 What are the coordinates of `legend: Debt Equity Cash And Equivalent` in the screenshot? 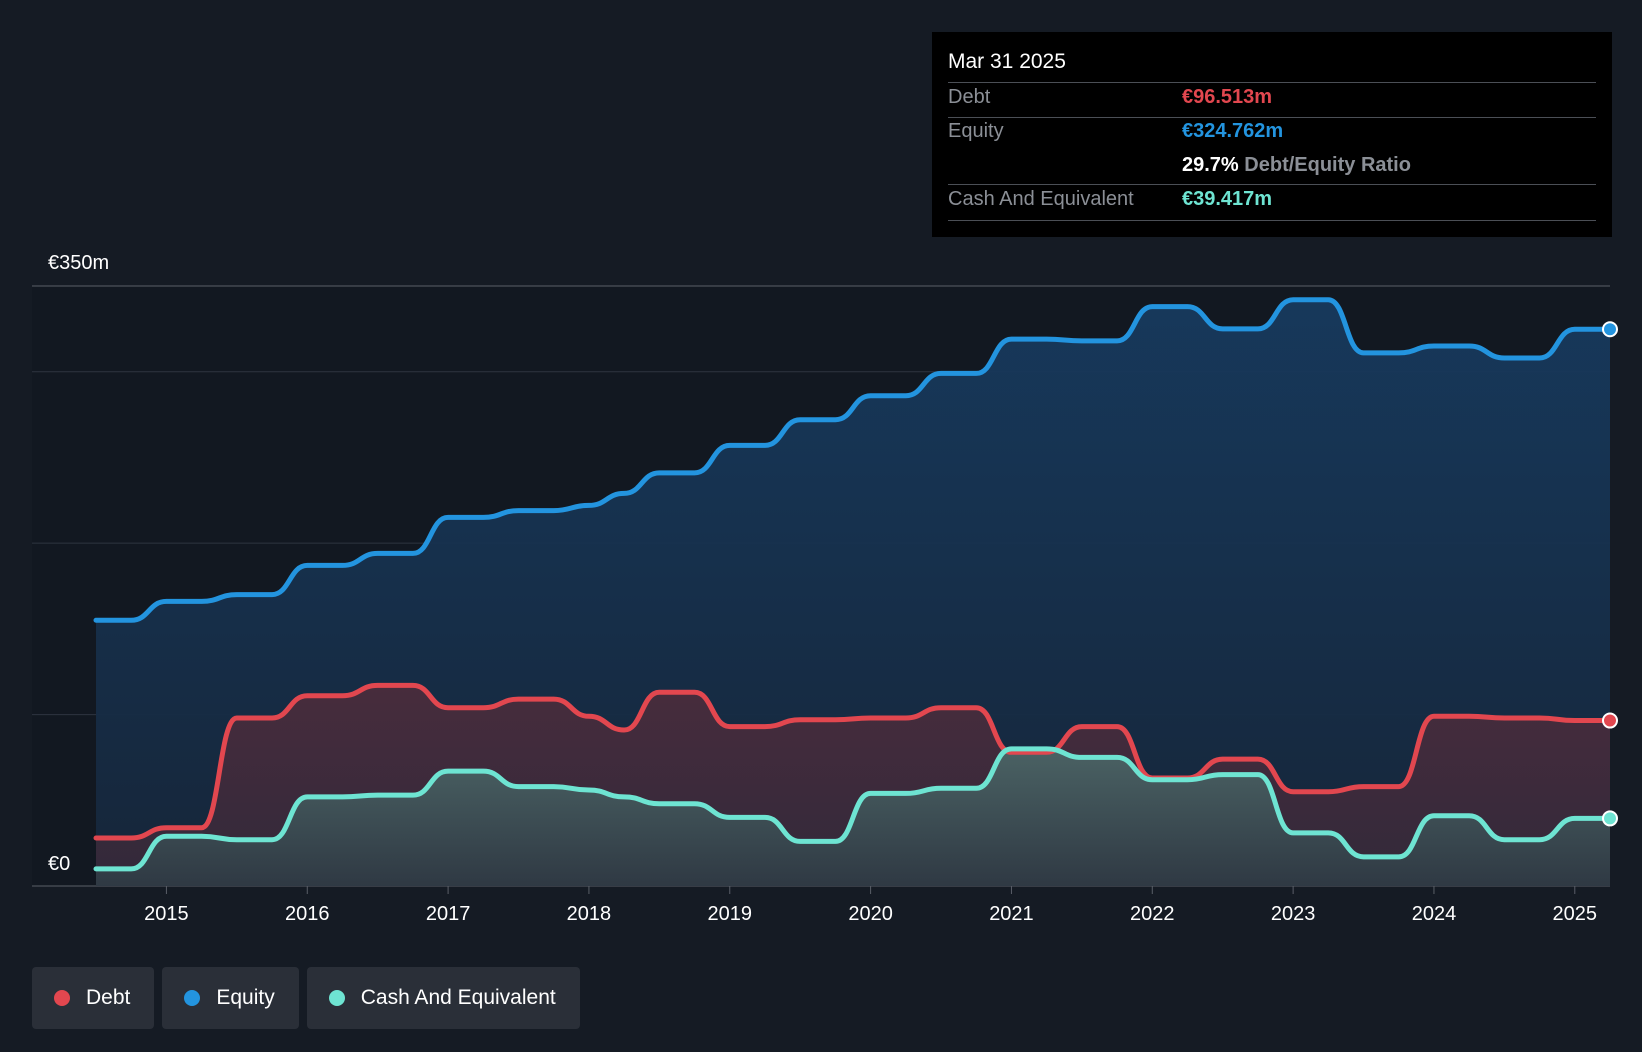 It's located at (306, 998).